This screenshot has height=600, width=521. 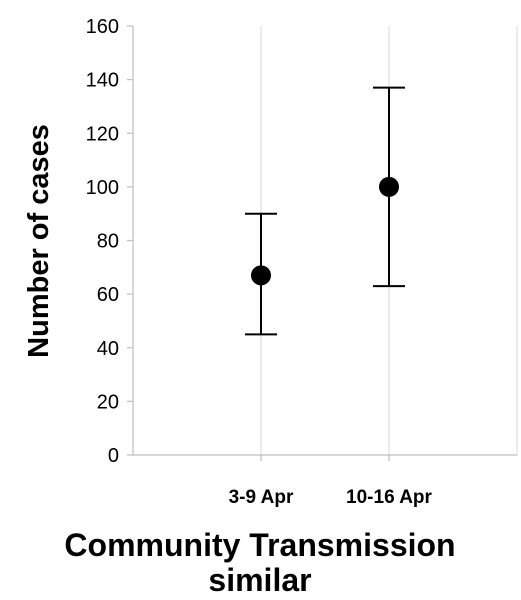 What do you see at coordinates (102, 134) in the screenshot?
I see `y-tick-label: 120` at bounding box center [102, 134].